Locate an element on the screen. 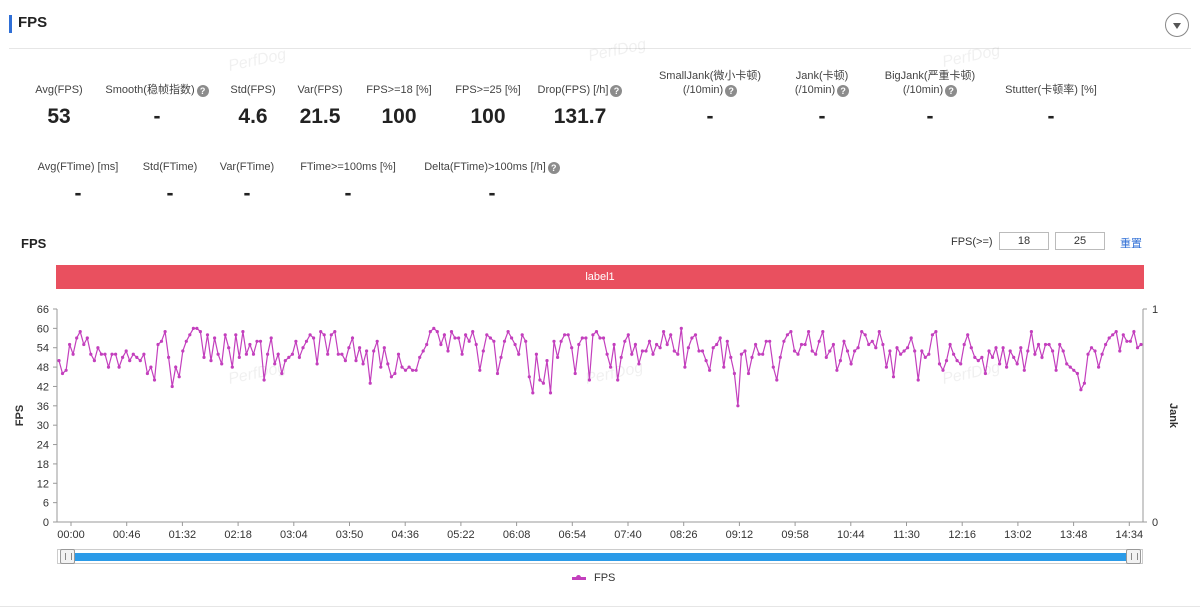 The width and height of the screenshot is (1200, 610). threshold-low-input is located at coordinates (1024, 241).